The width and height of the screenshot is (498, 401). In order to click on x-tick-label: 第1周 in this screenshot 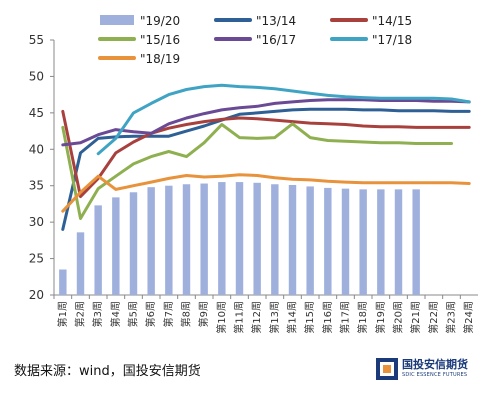, I will do `click(62, 314)`.